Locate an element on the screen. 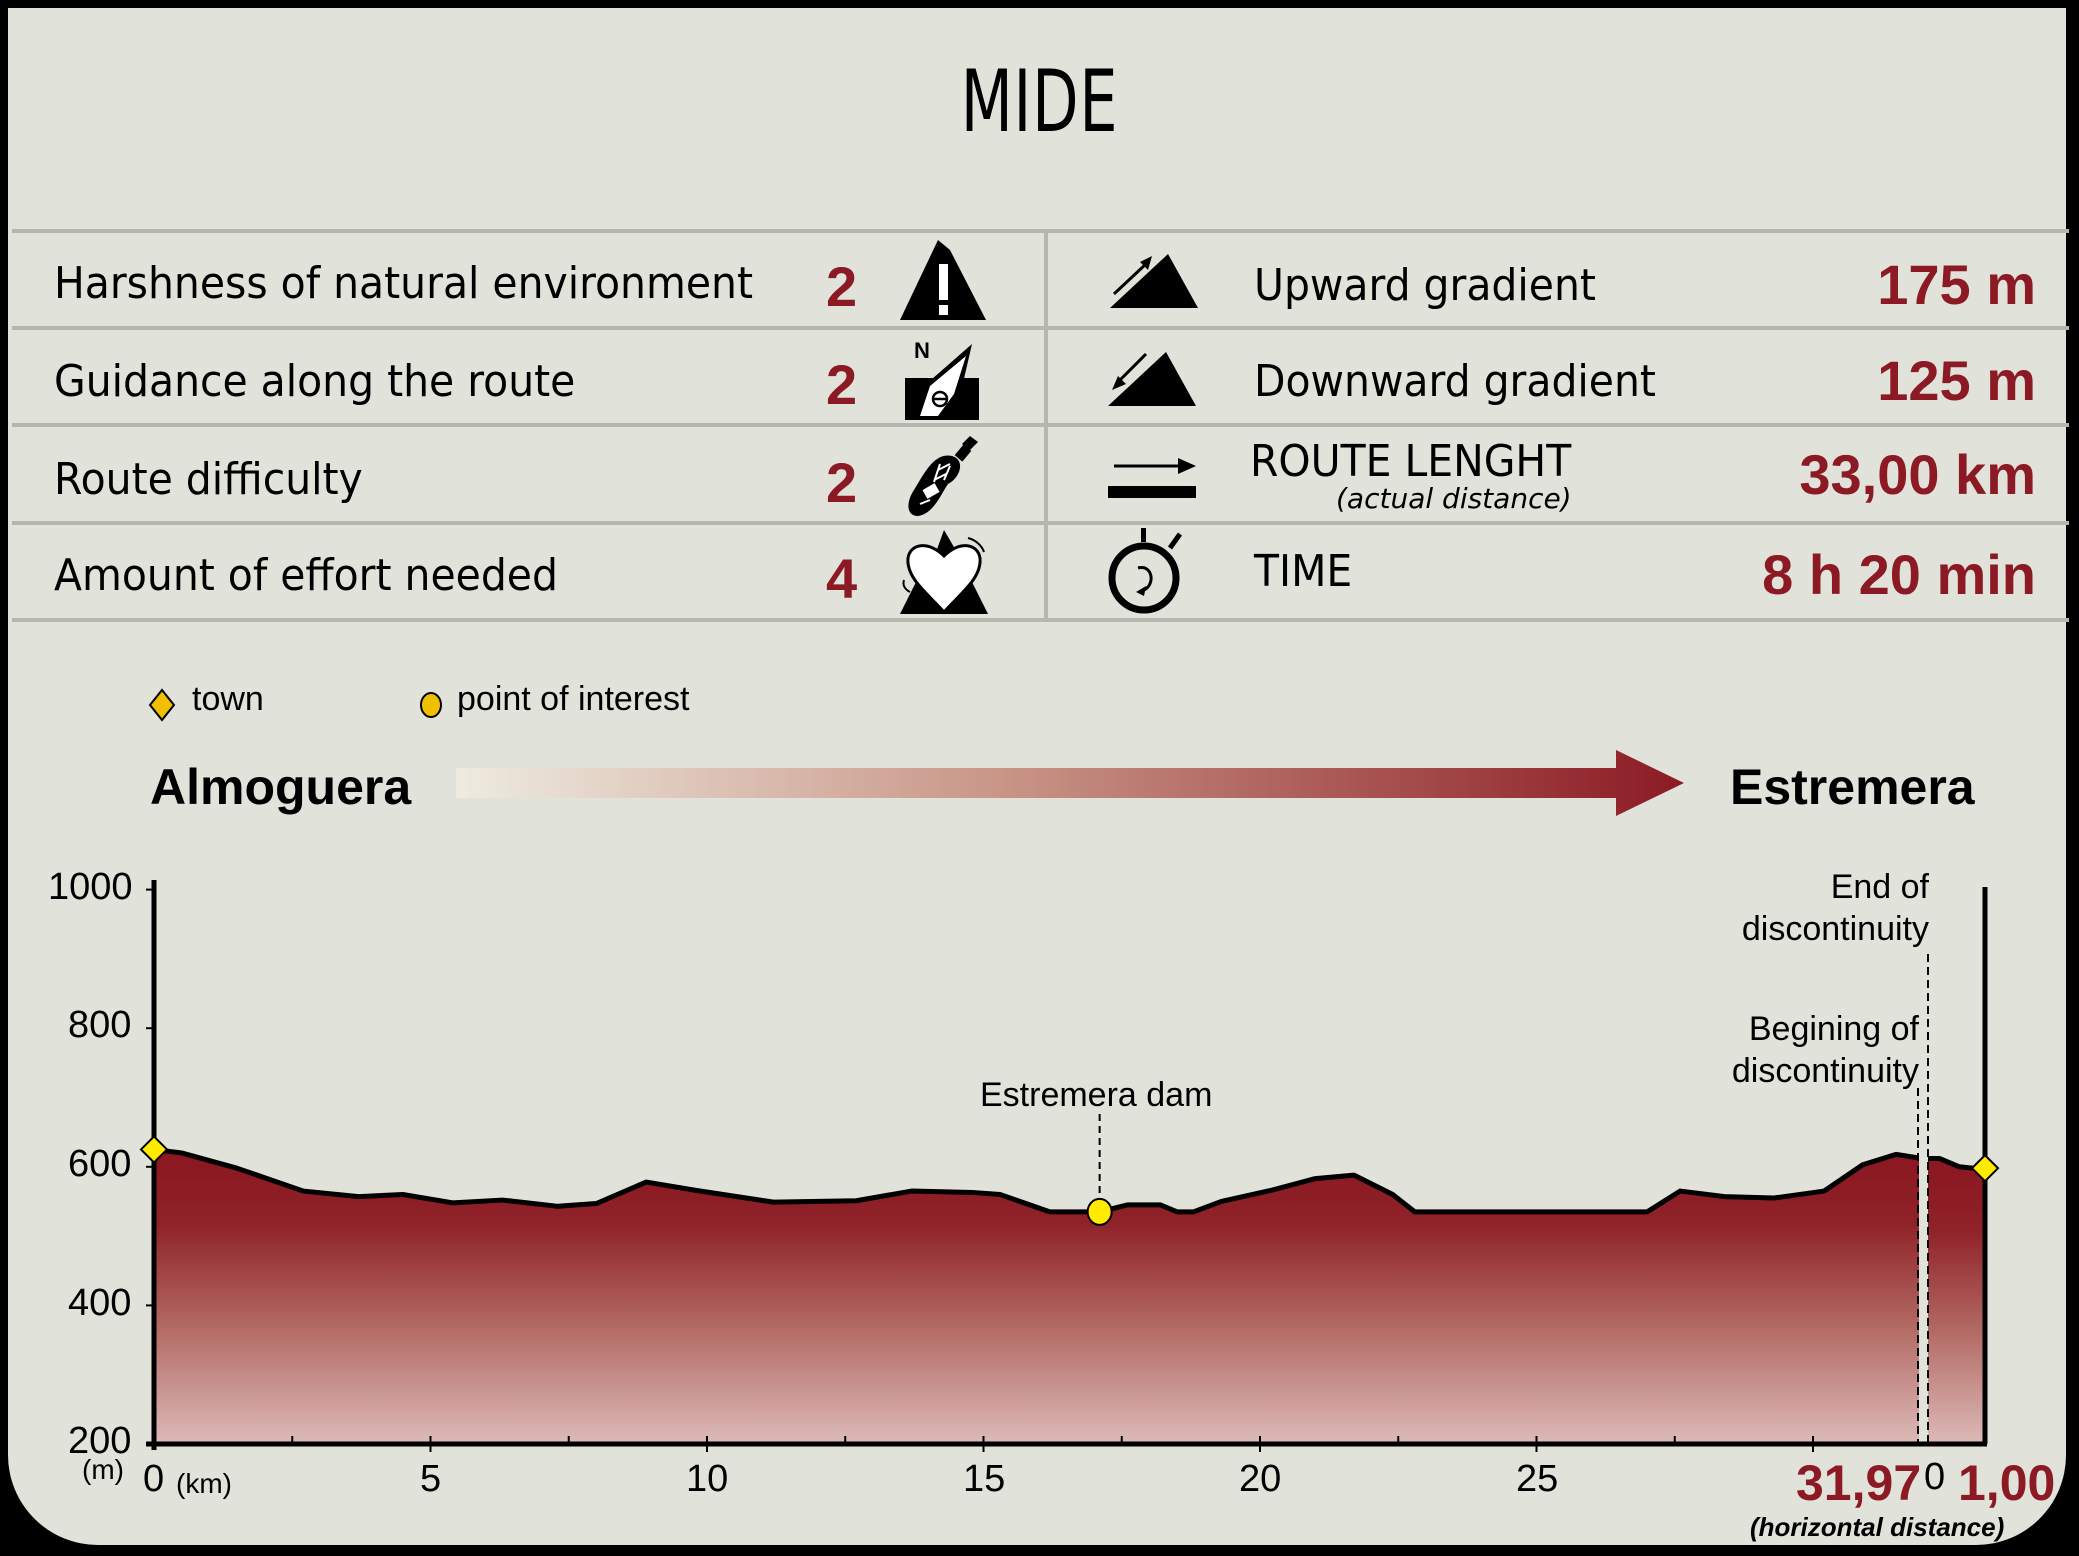  mountain-warning-icon is located at coordinates (943, 280).